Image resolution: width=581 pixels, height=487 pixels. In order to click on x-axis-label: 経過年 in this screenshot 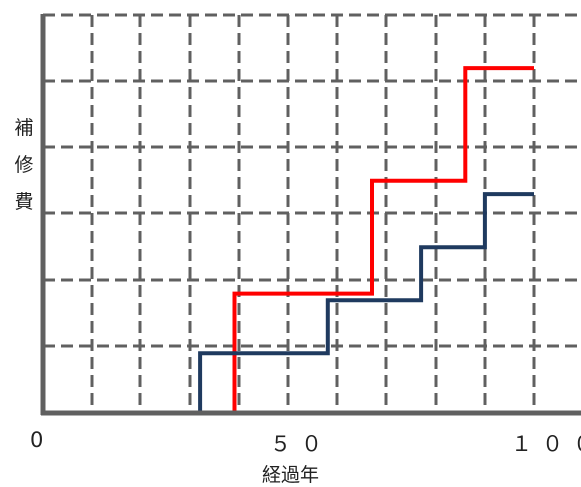, I will do `click(291, 475)`.